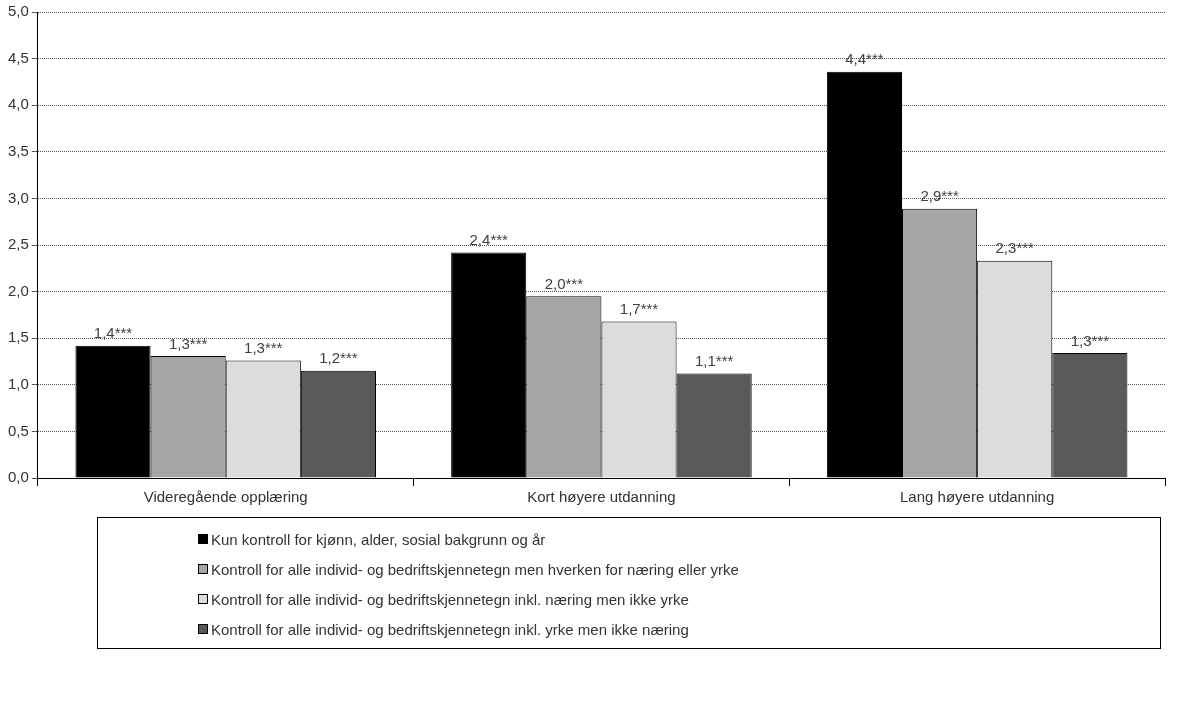 The width and height of the screenshot is (1177, 724). Describe the element at coordinates (714, 361) in the screenshot. I see `data-label: 1,1***` at that location.